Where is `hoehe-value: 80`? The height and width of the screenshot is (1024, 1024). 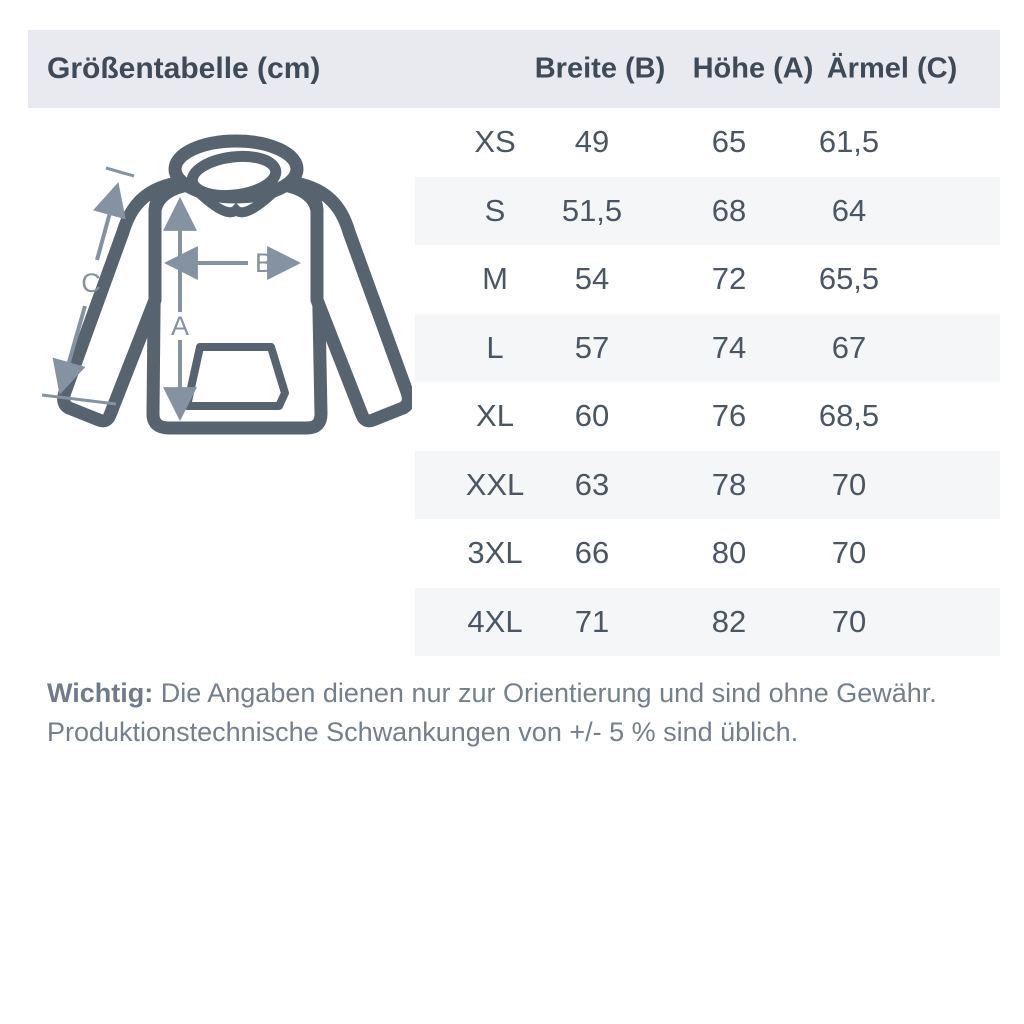
hoehe-value: 80 is located at coordinates (729, 553).